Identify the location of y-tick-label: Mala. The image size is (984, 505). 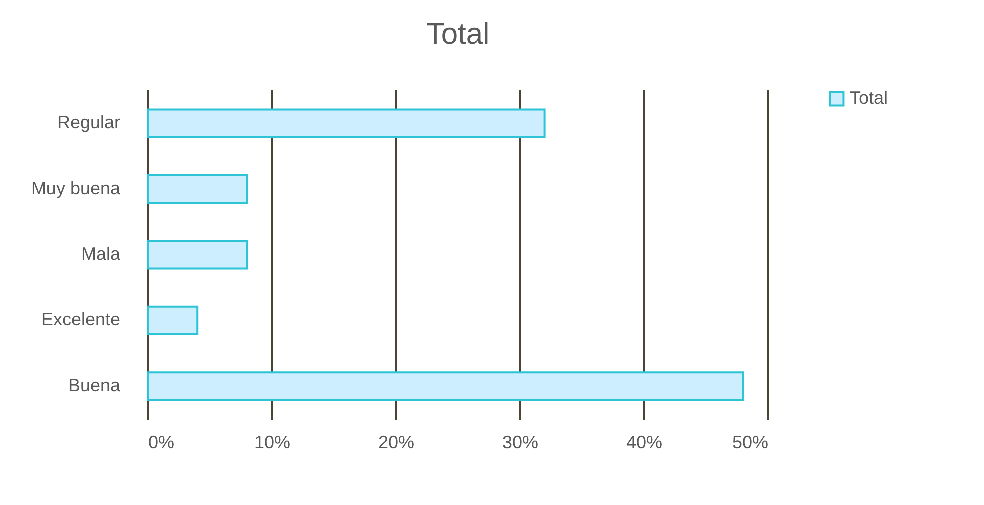
(101, 254).